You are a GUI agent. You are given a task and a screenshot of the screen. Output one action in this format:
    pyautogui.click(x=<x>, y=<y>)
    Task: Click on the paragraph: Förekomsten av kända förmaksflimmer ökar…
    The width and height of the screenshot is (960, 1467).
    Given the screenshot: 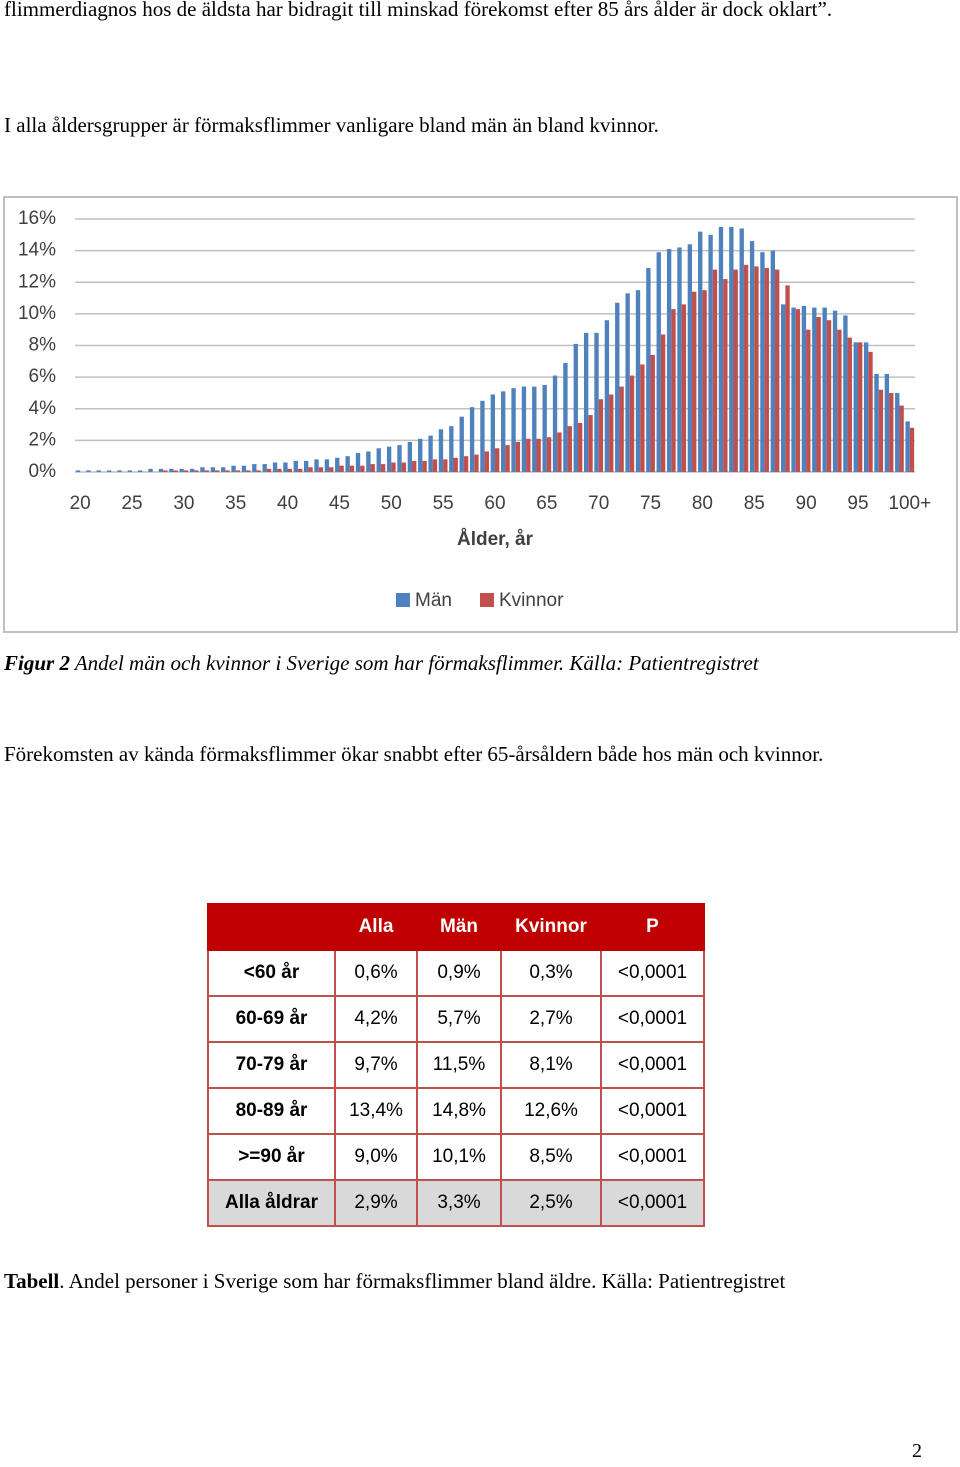 What is the action you would take?
    pyautogui.click(x=414, y=754)
    